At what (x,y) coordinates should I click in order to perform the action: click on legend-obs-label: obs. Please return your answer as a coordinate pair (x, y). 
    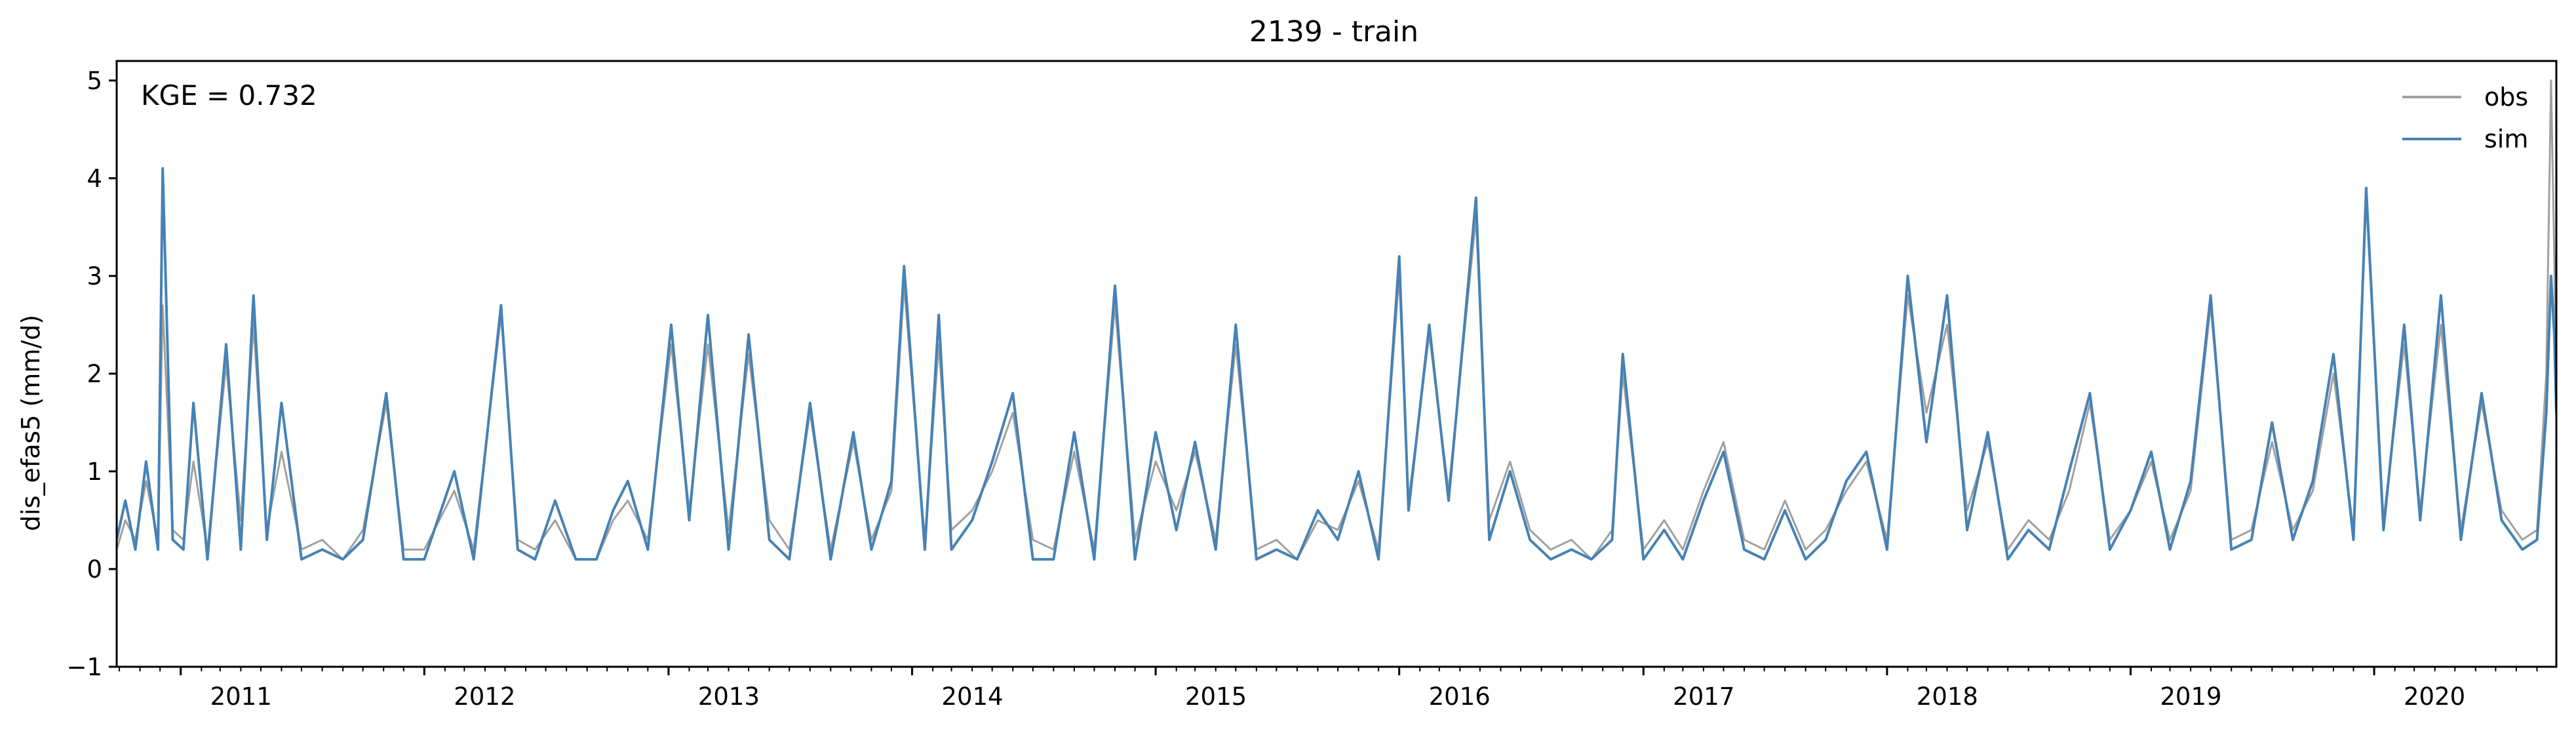
    Looking at the image, I should click on (2506, 97).